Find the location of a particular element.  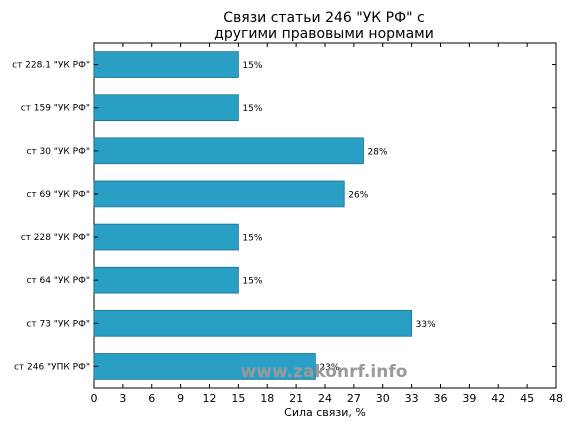

data-label: 33% is located at coordinates (426, 325).